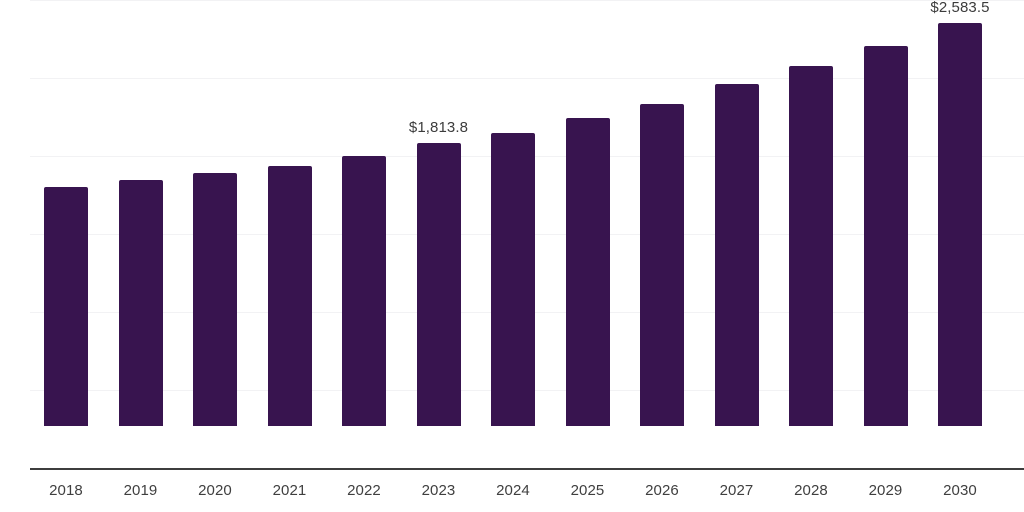 The image size is (1024, 512). Describe the element at coordinates (811, 490) in the screenshot. I see `x-axis-tick-label: 2028` at that location.